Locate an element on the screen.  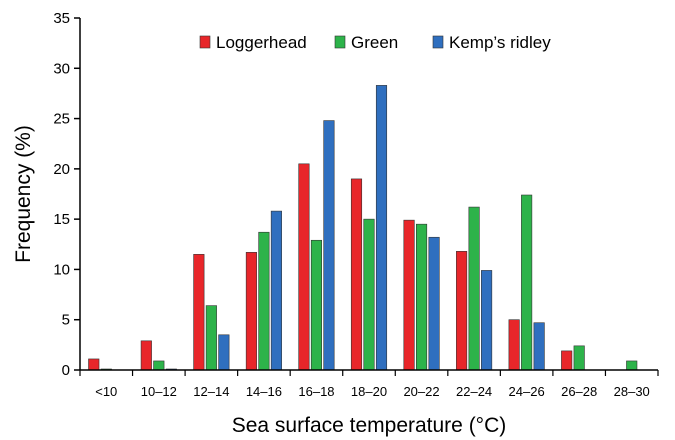
x-tick-label: 16–18 is located at coordinates (316, 391).